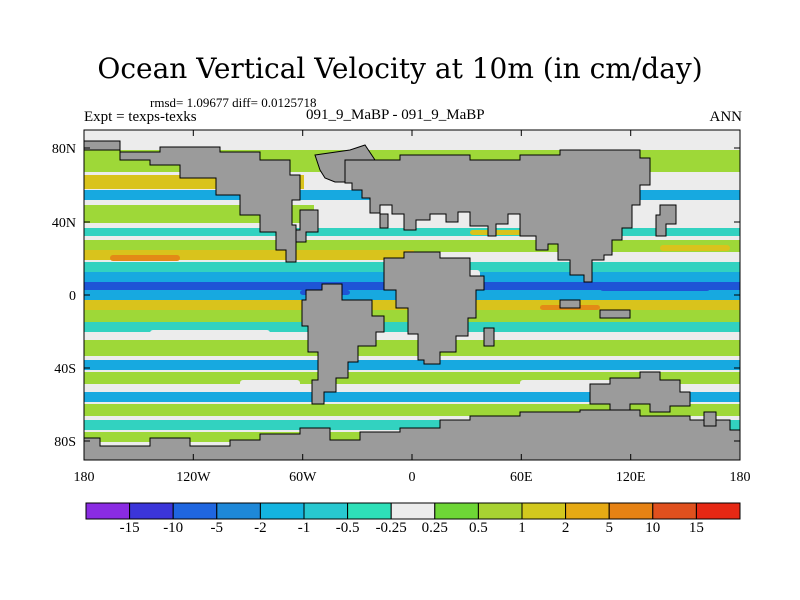  What do you see at coordinates (193, 477) in the screenshot?
I see `lon-tick-label: 120W` at bounding box center [193, 477].